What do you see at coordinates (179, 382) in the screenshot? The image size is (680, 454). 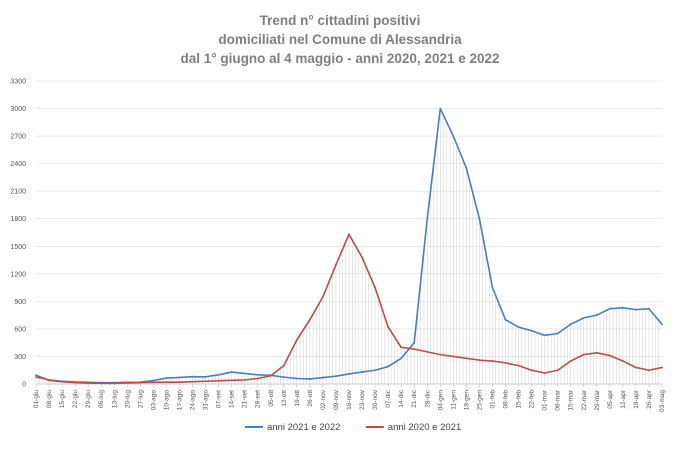 I see `series-2-point-17-ago` at bounding box center [179, 382].